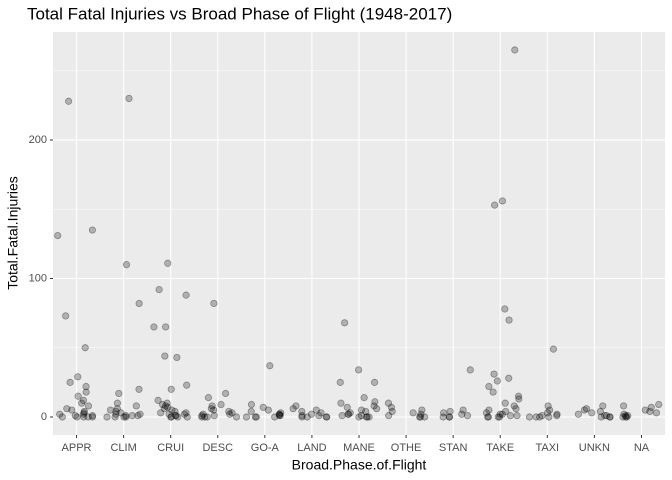 Image resolution: width=672 pixels, height=480 pixels. Describe the element at coordinates (359, 448) in the screenshot. I see `x-tick-label: MANE` at that location.